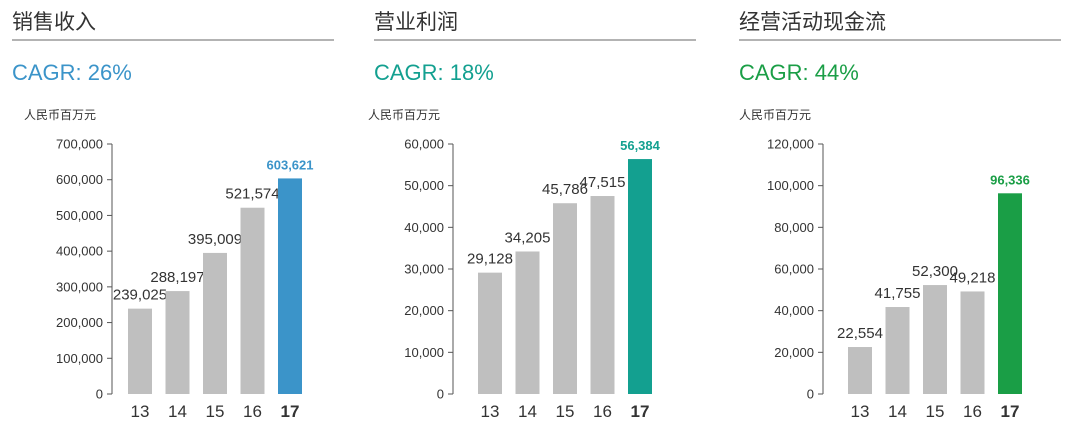 The image size is (1080, 440). I want to click on bar-value-label: 288,197, so click(177, 277).